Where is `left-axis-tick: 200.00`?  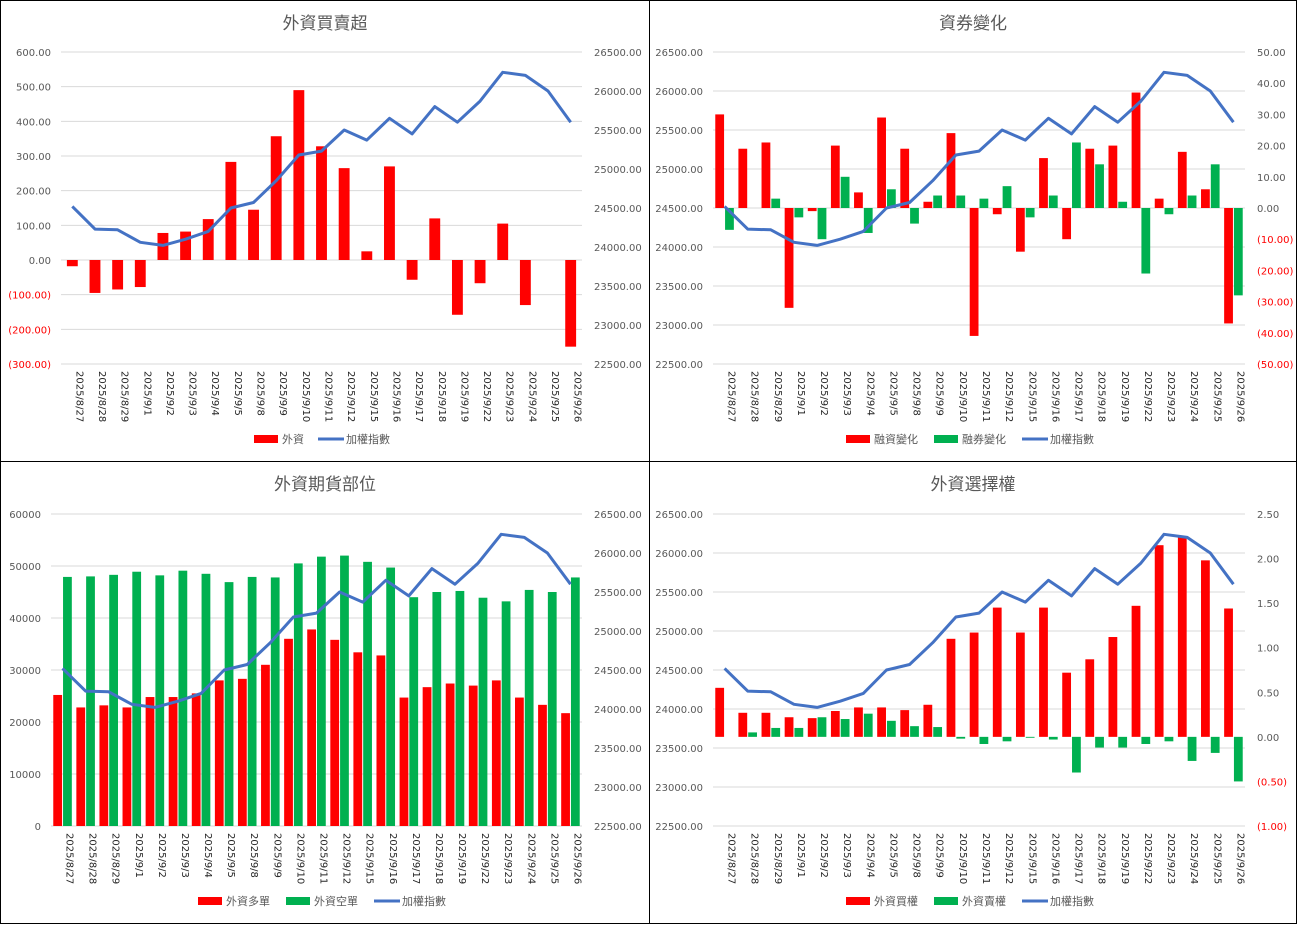 left-axis-tick: 200.00 is located at coordinates (33, 192).